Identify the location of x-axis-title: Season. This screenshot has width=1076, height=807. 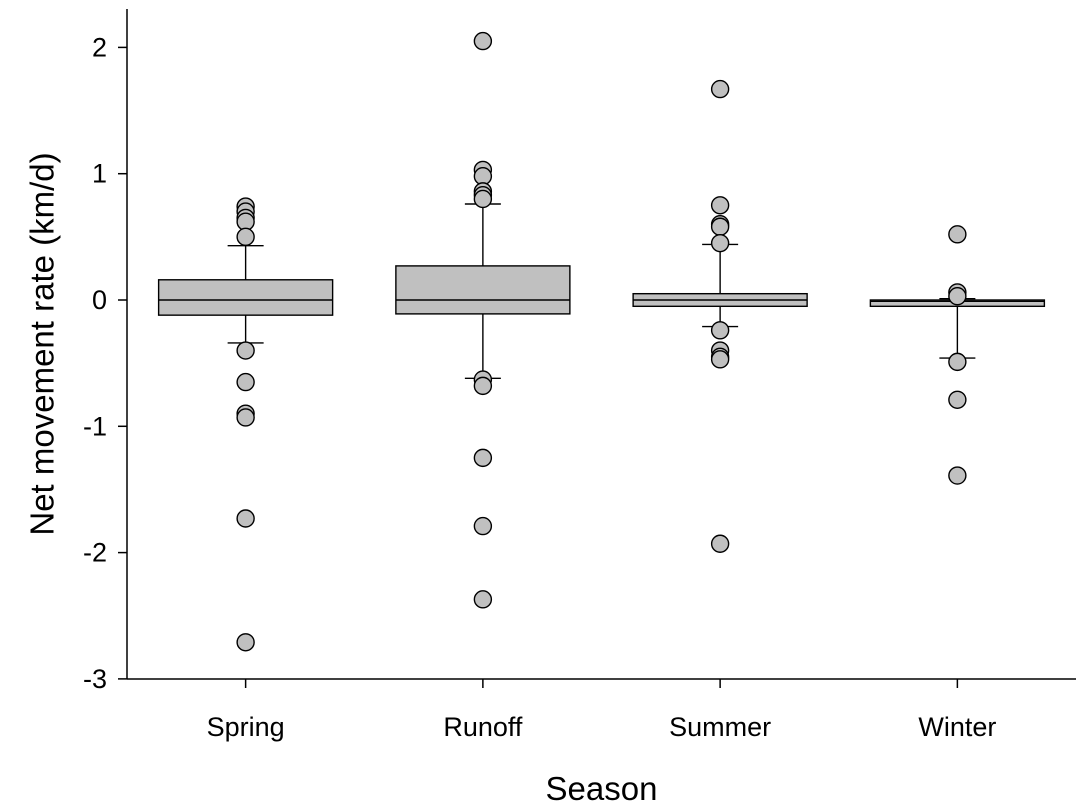
(602, 788).